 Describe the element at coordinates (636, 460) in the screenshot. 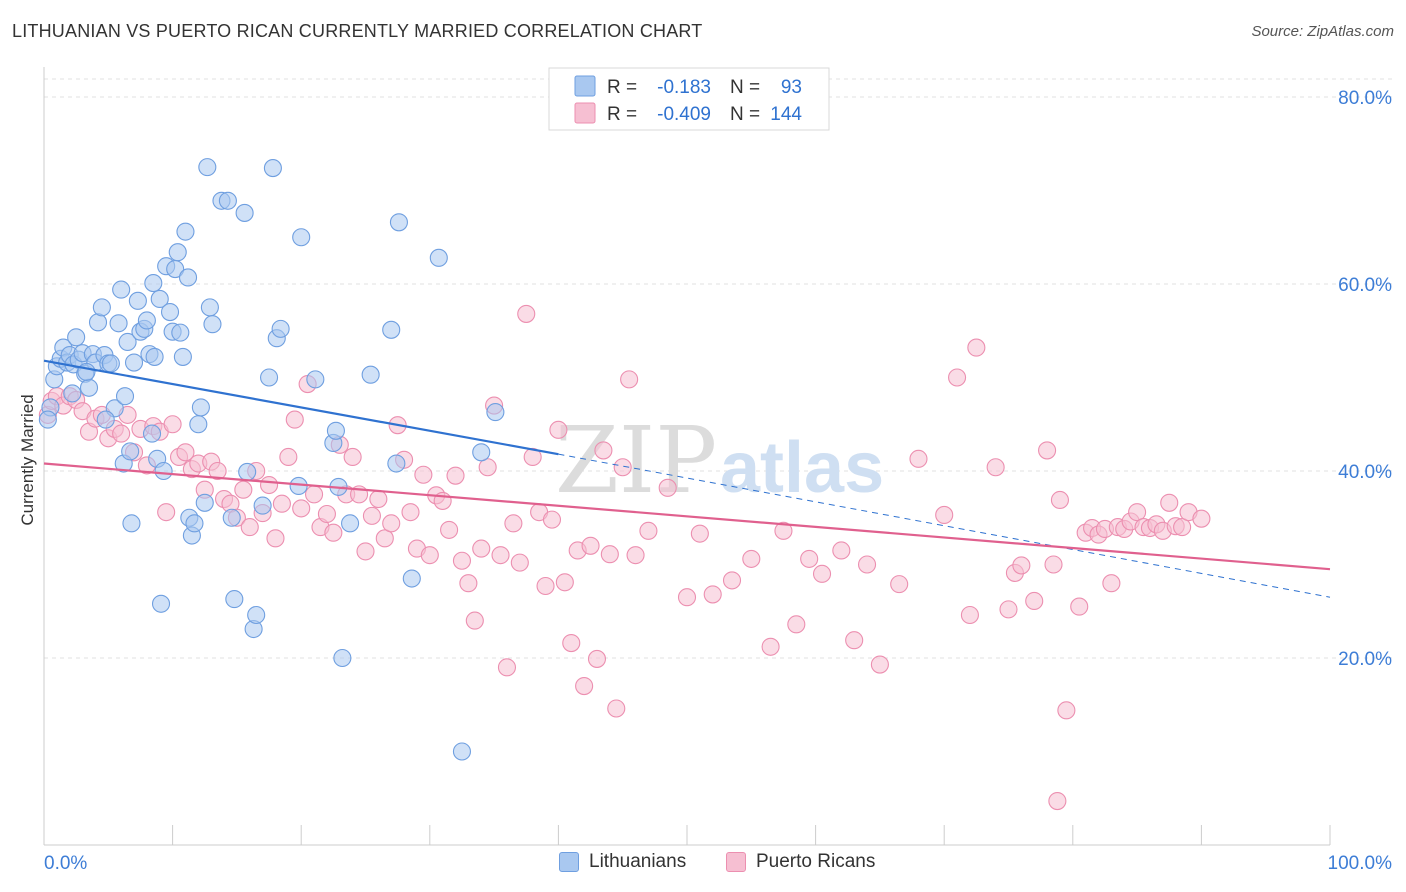

I see `watermark-zip: ZIP` at that location.